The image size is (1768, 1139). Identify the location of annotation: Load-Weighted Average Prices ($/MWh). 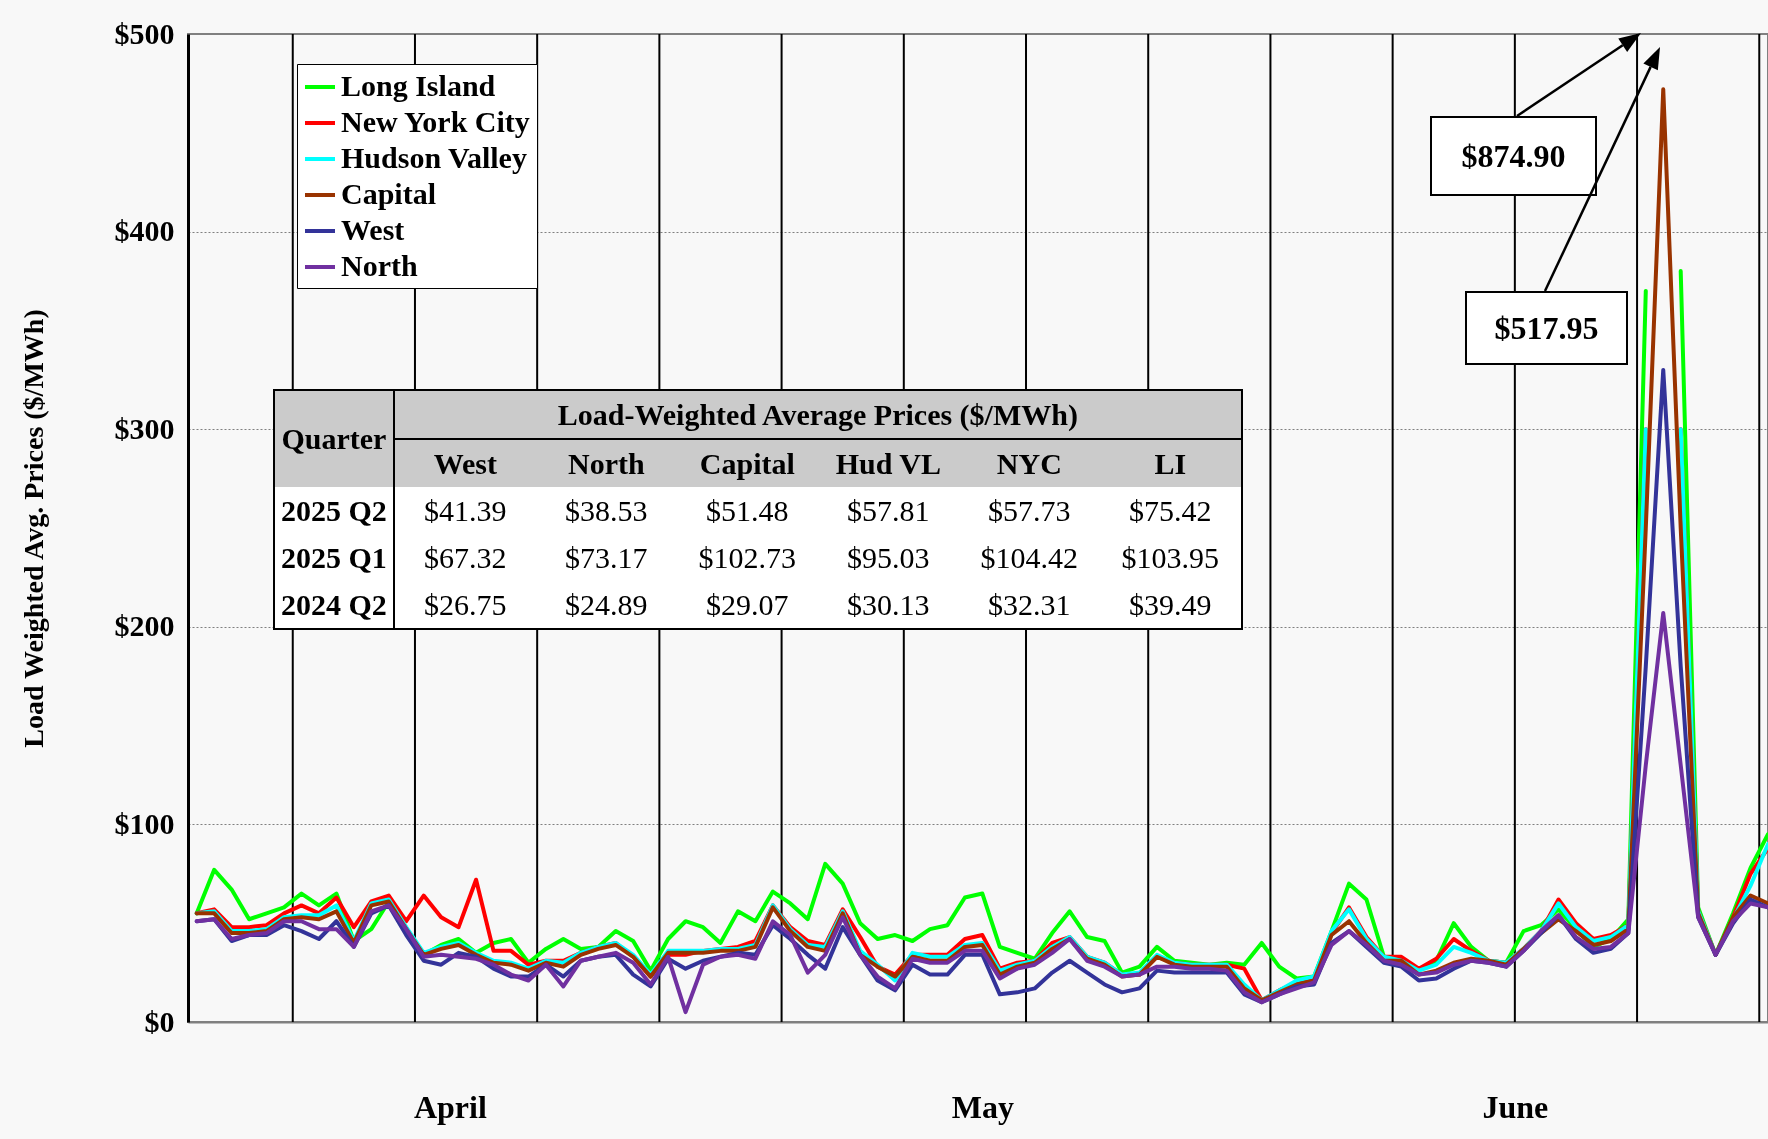
(817, 414).